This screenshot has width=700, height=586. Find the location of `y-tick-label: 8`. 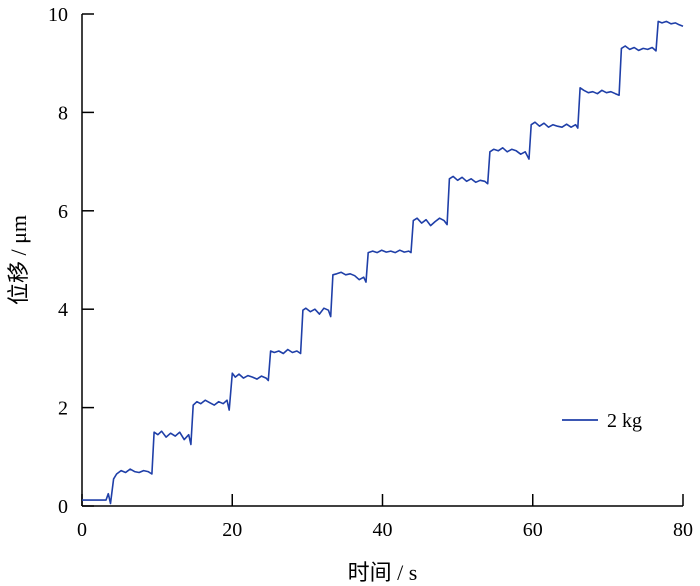

y-tick-label: 8 is located at coordinates (63, 113).